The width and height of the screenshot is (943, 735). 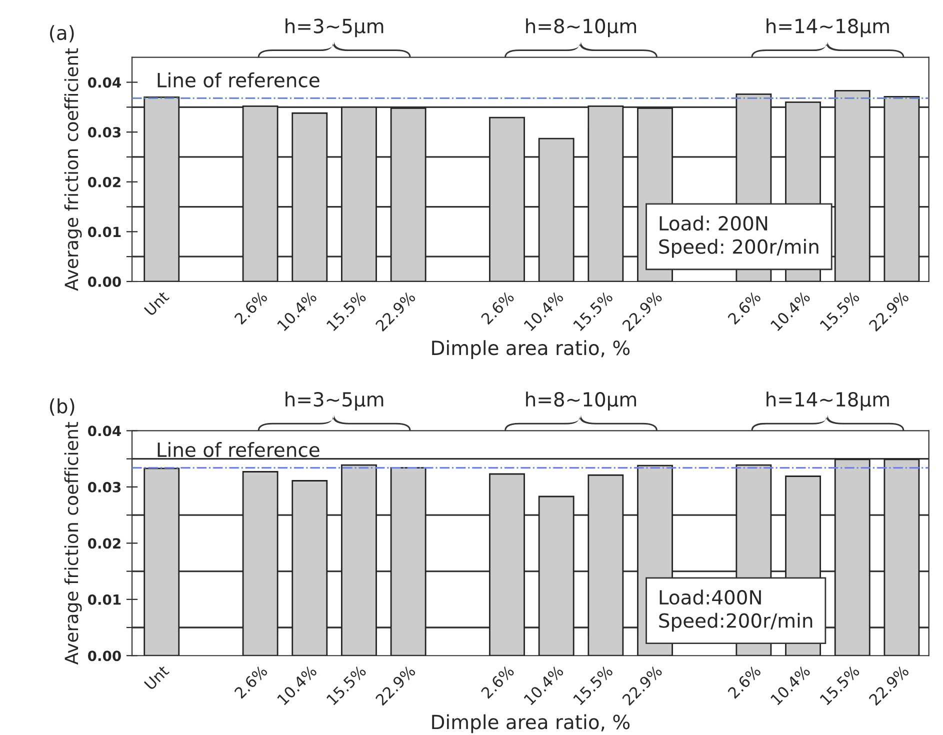 What do you see at coordinates (735, 611) in the screenshot?
I see `annotation: Load:400N Speed:200r/min` at bounding box center [735, 611].